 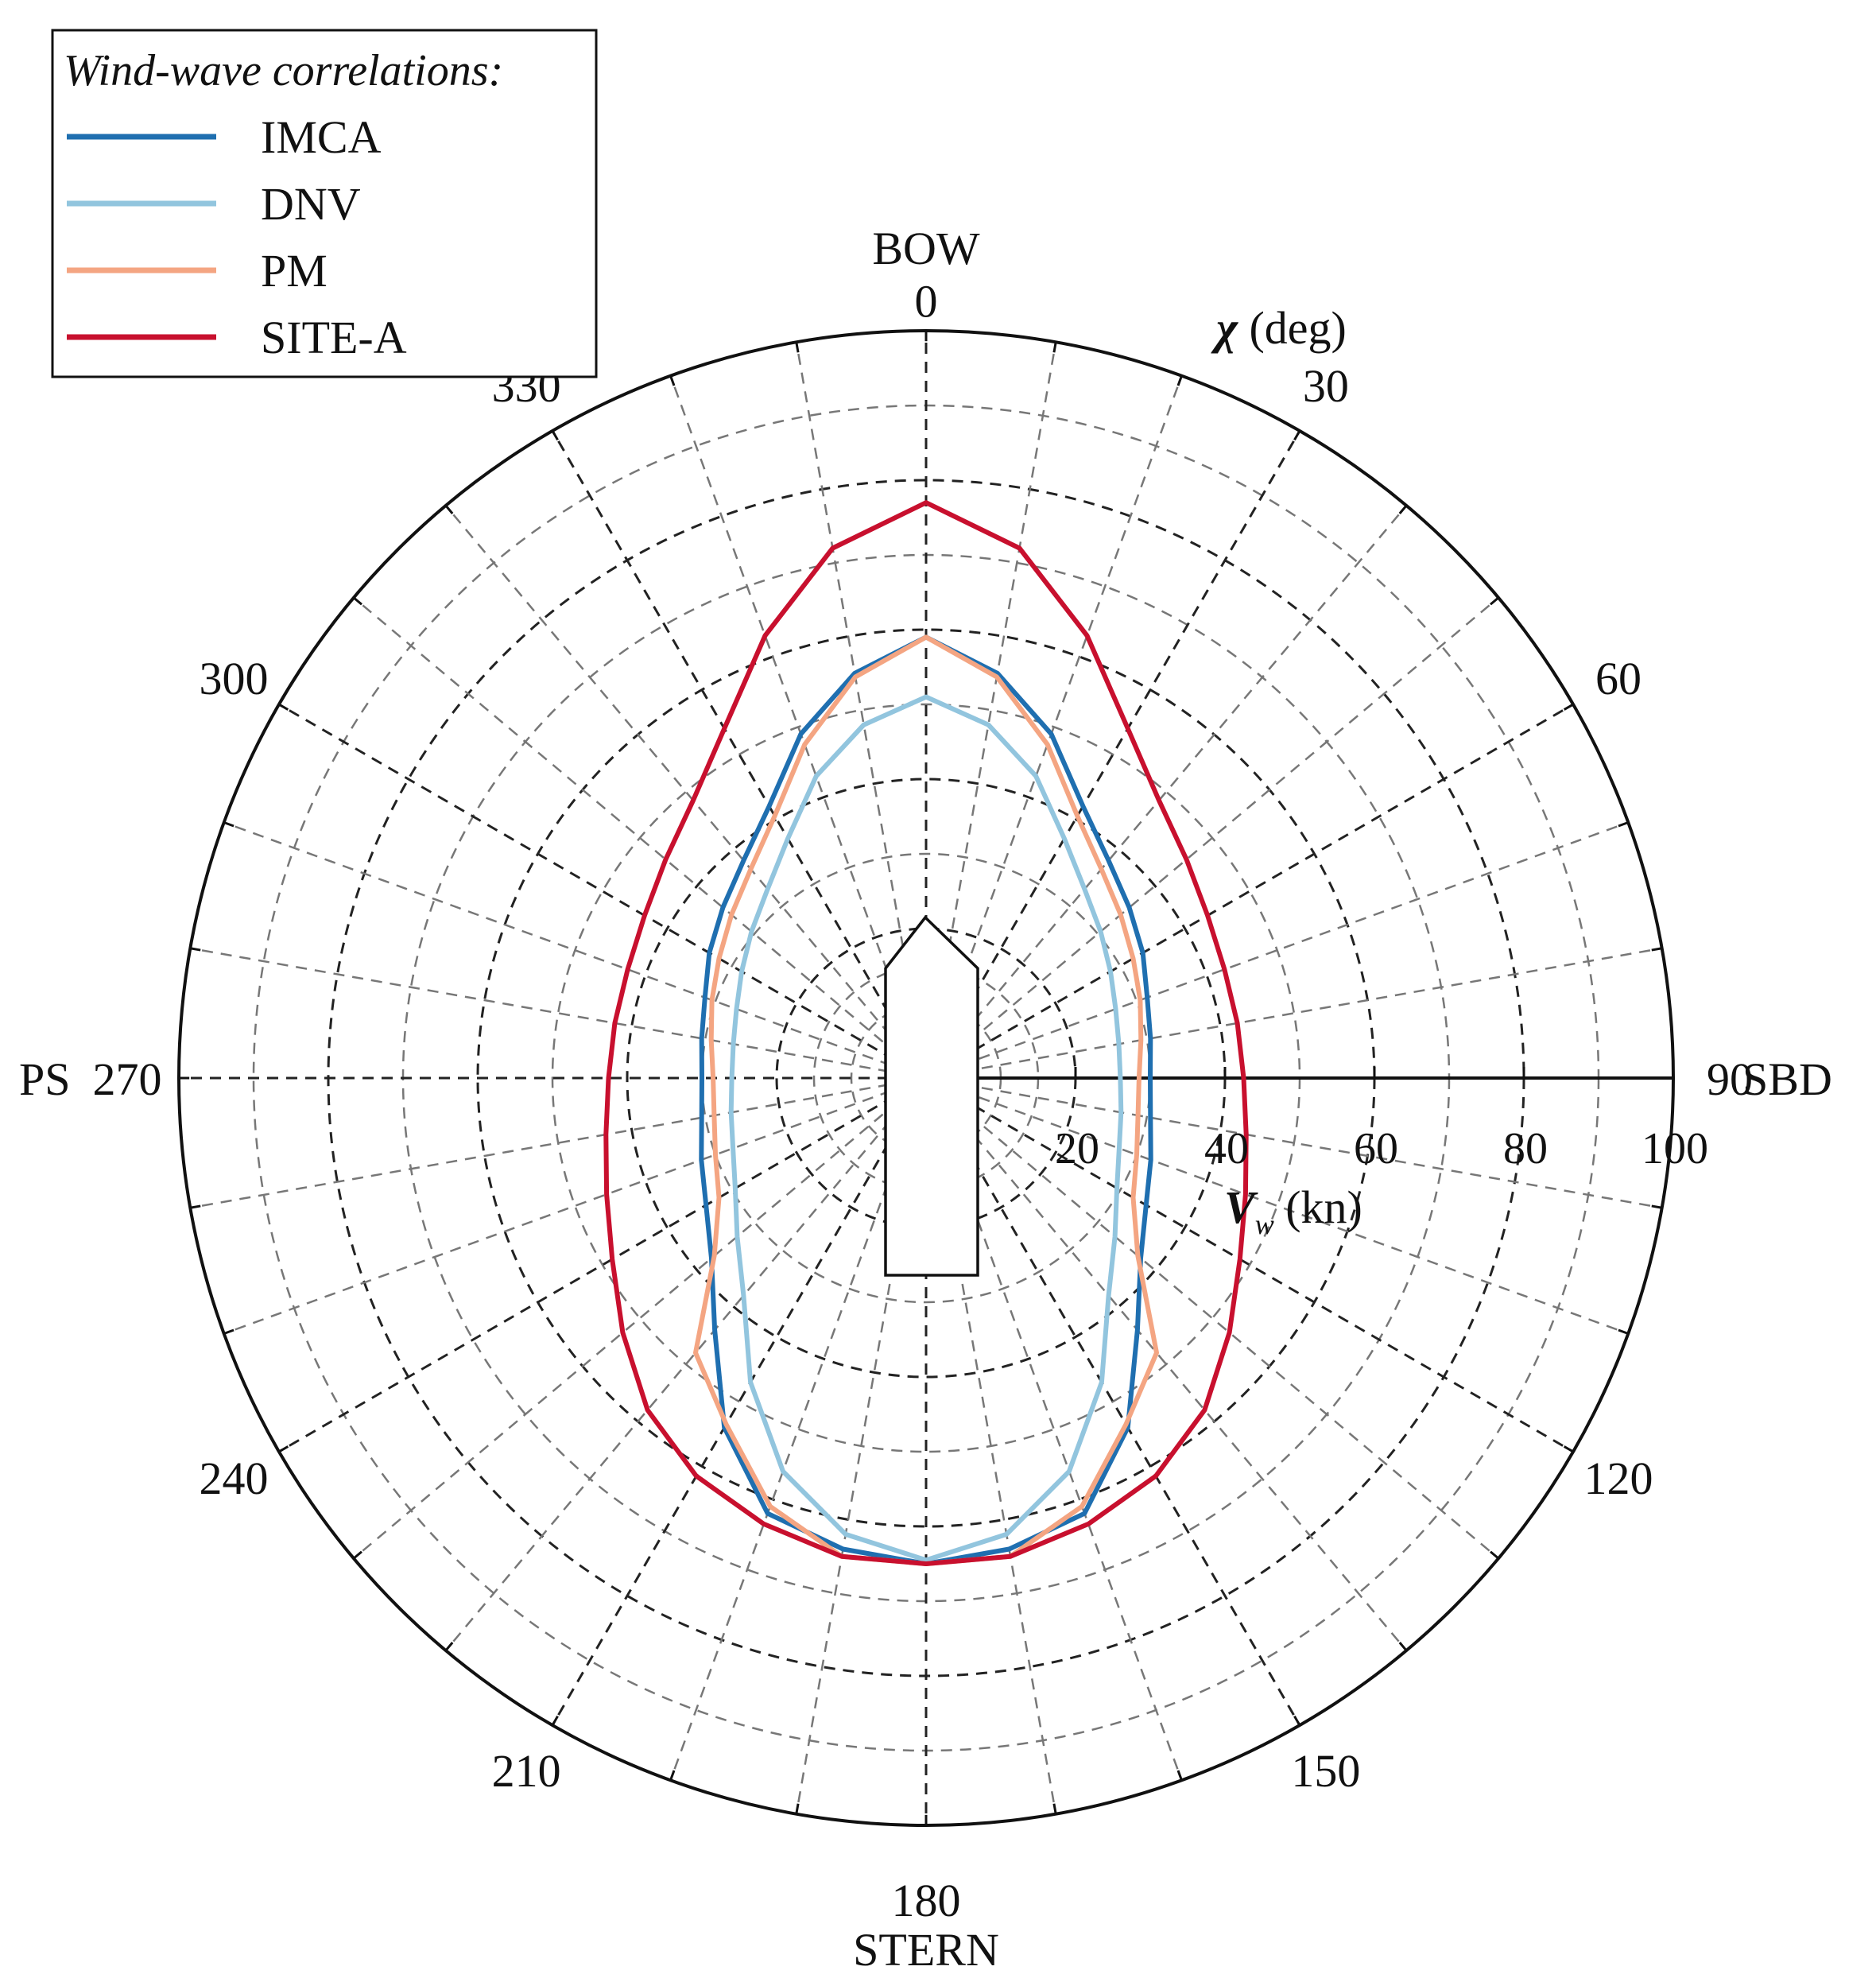 What do you see at coordinates (1618, 678) in the screenshot?
I see `angle-label-60: 60` at bounding box center [1618, 678].